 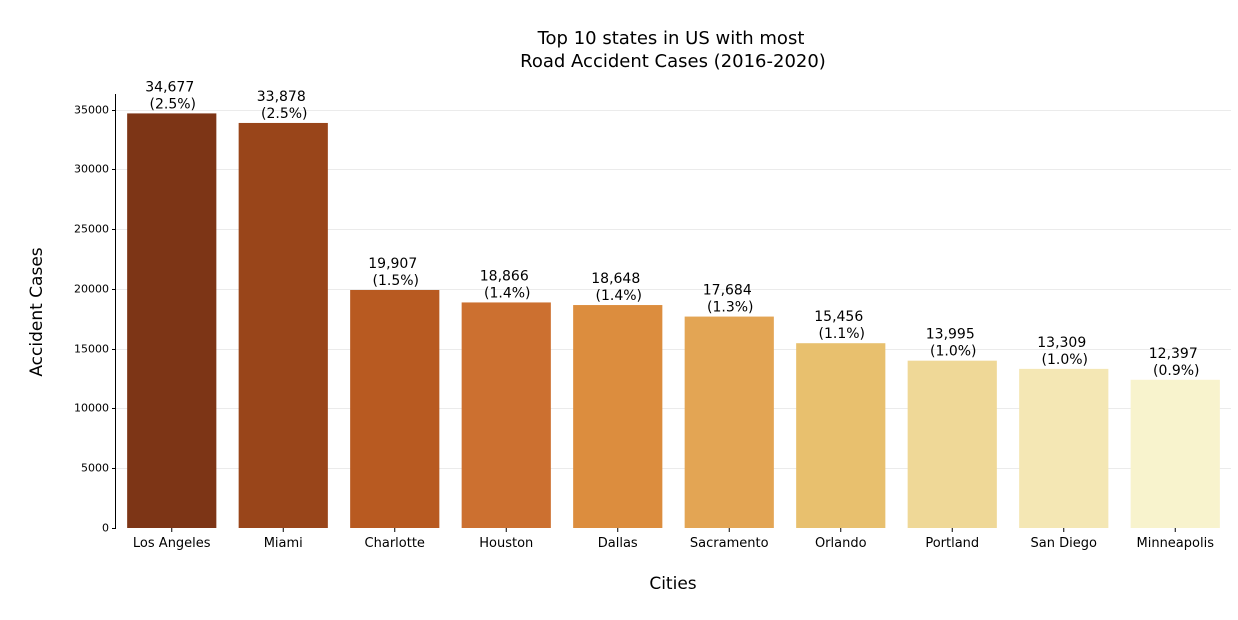 I want to click on x-tick-label: Charlotte, so click(x=395, y=543).